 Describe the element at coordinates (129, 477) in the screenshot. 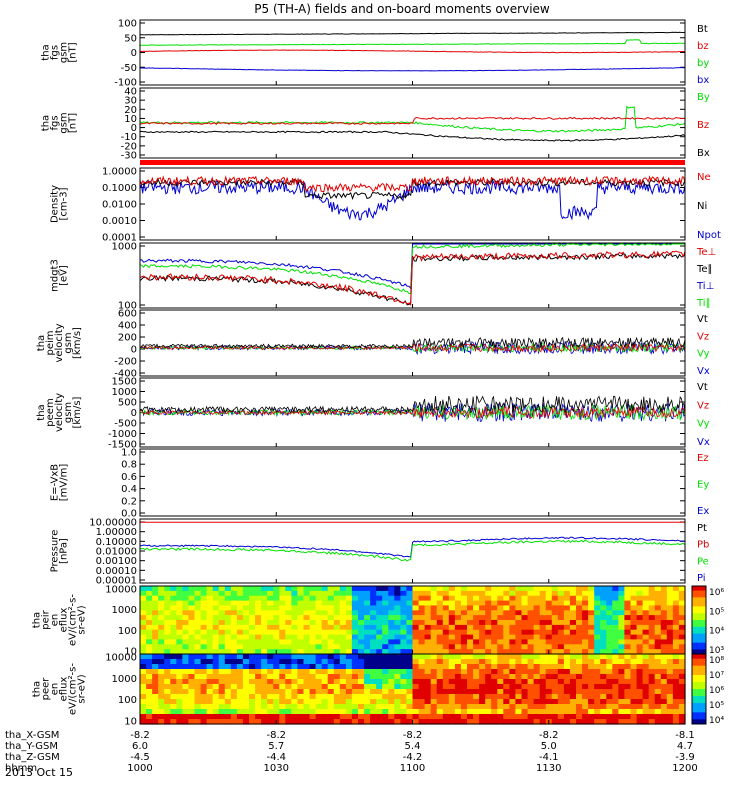

I see `y-tick-label: 0.6` at that location.